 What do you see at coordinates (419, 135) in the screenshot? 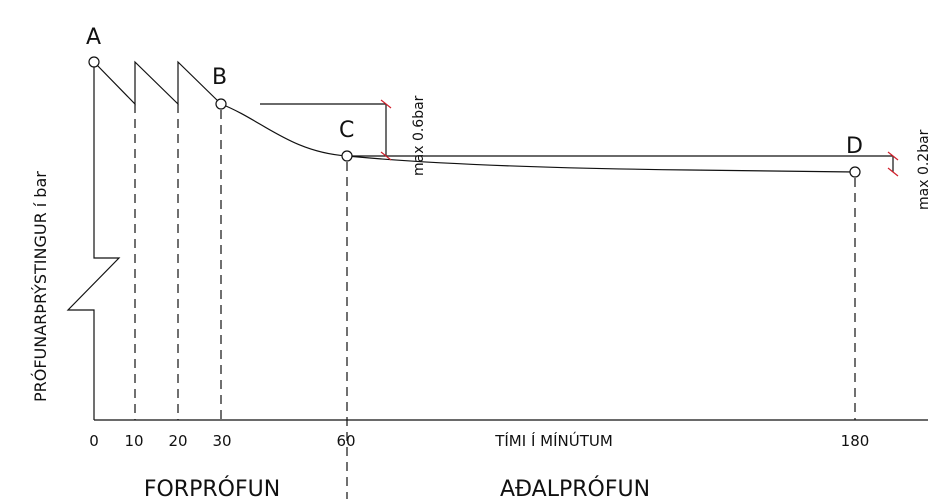
I see `pre-test-drop-annotation: max 0.6bar` at bounding box center [419, 135].